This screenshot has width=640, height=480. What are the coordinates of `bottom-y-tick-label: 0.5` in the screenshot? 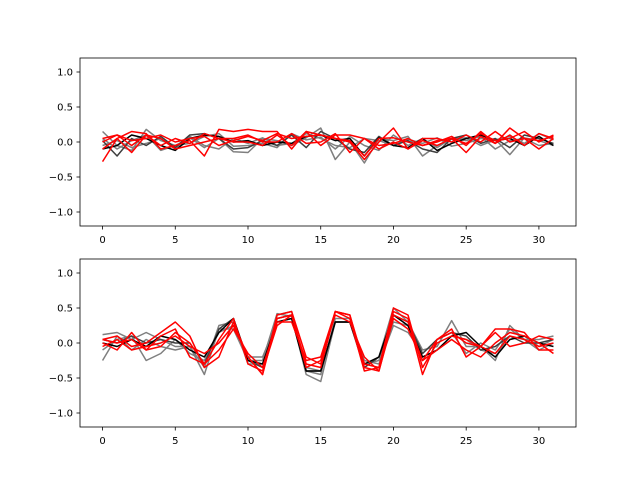 It's located at (65, 309).